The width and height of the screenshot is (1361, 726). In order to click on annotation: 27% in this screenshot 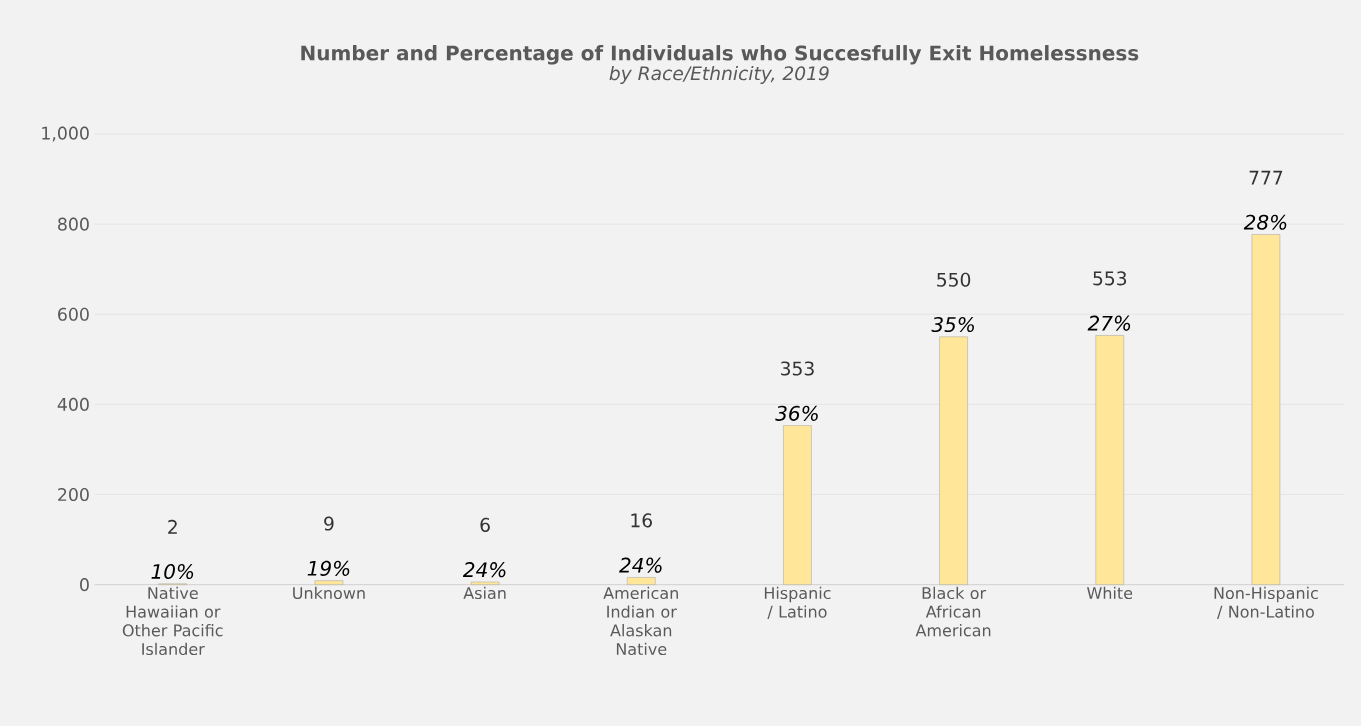, I will do `click(1109, 323)`.